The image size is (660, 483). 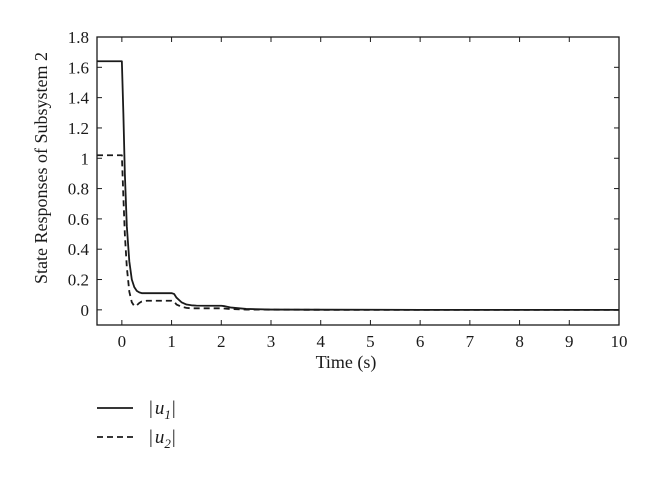 What do you see at coordinates (78, 37) in the screenshot?
I see `y-tick-label: 1.8` at bounding box center [78, 37].